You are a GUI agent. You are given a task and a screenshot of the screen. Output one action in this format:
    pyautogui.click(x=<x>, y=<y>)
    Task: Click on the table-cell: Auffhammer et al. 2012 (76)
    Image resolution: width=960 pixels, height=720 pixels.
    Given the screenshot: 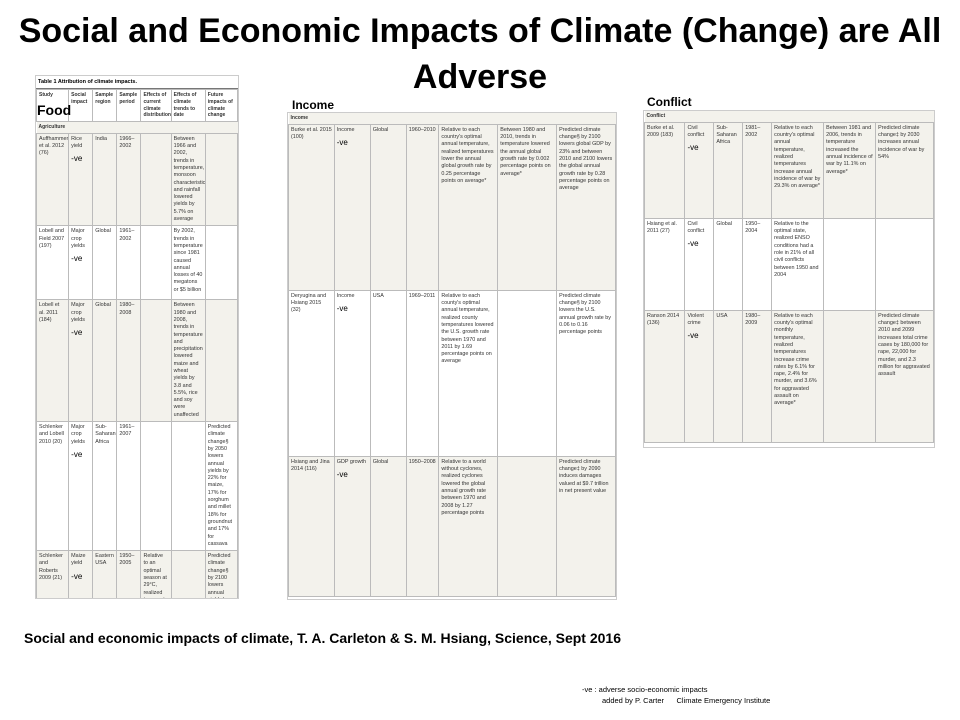 What is the action you would take?
    pyautogui.click(x=53, y=179)
    